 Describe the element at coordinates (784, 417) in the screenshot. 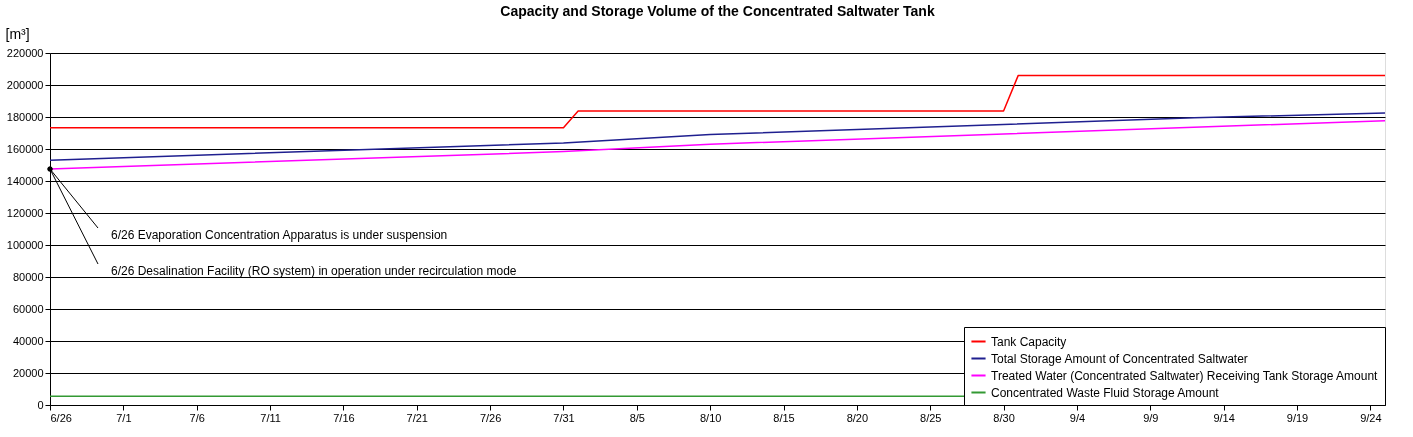

I see `x-tick-label: 8/15` at that location.